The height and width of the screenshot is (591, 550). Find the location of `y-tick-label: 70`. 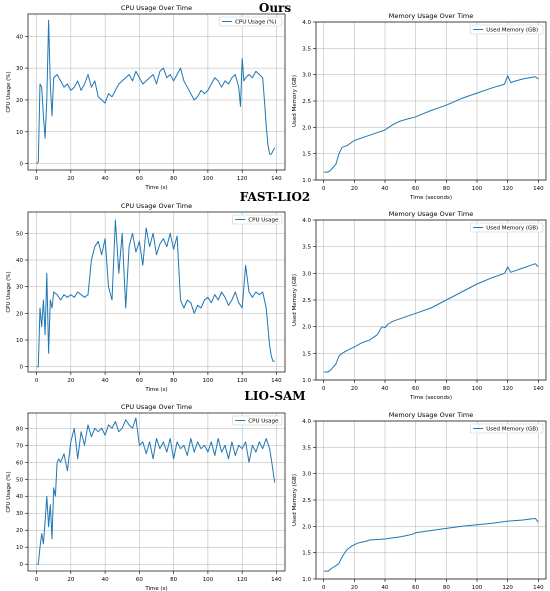

y-tick-label: 70 is located at coordinates (19, 446).